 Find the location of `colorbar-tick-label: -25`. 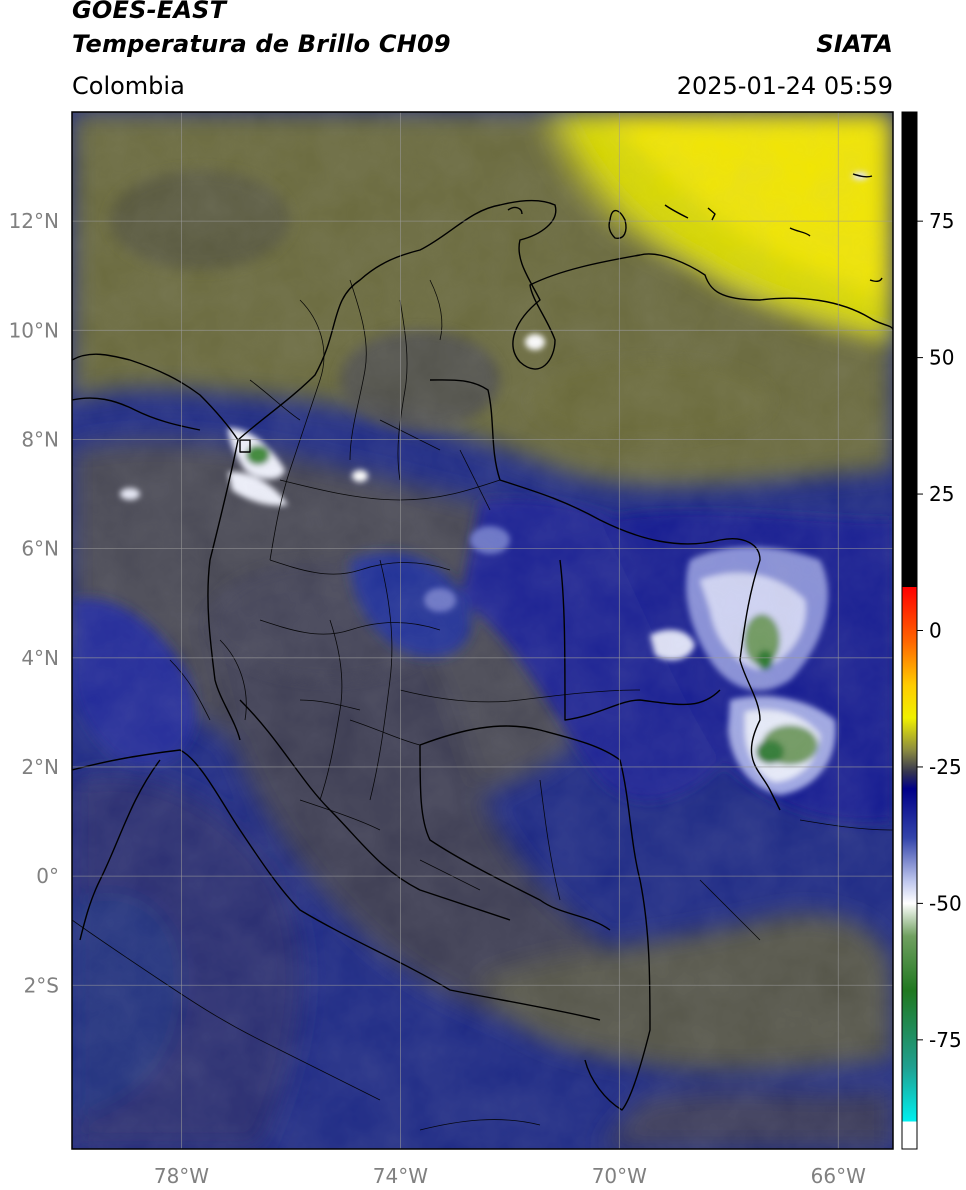

colorbar-tick-label: -25 is located at coordinates (945, 767).